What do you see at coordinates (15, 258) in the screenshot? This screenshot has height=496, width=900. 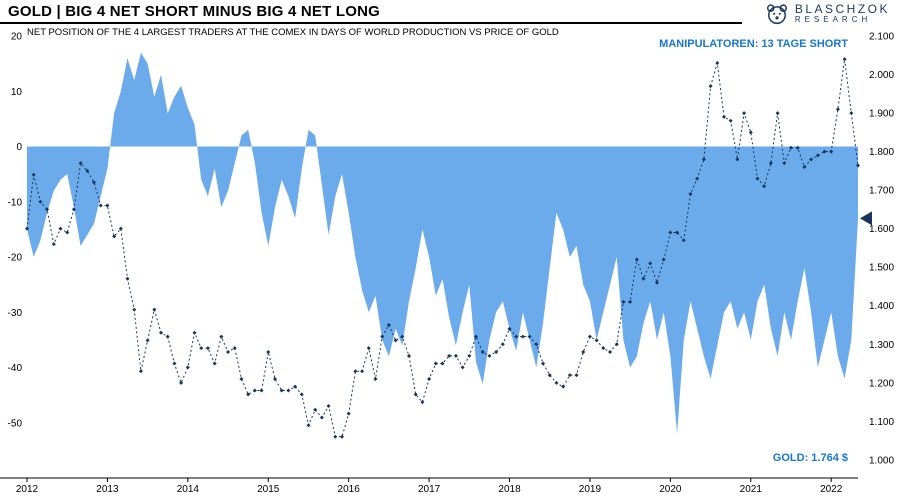 I see `left-axis-tick-label: -20` at bounding box center [15, 258].